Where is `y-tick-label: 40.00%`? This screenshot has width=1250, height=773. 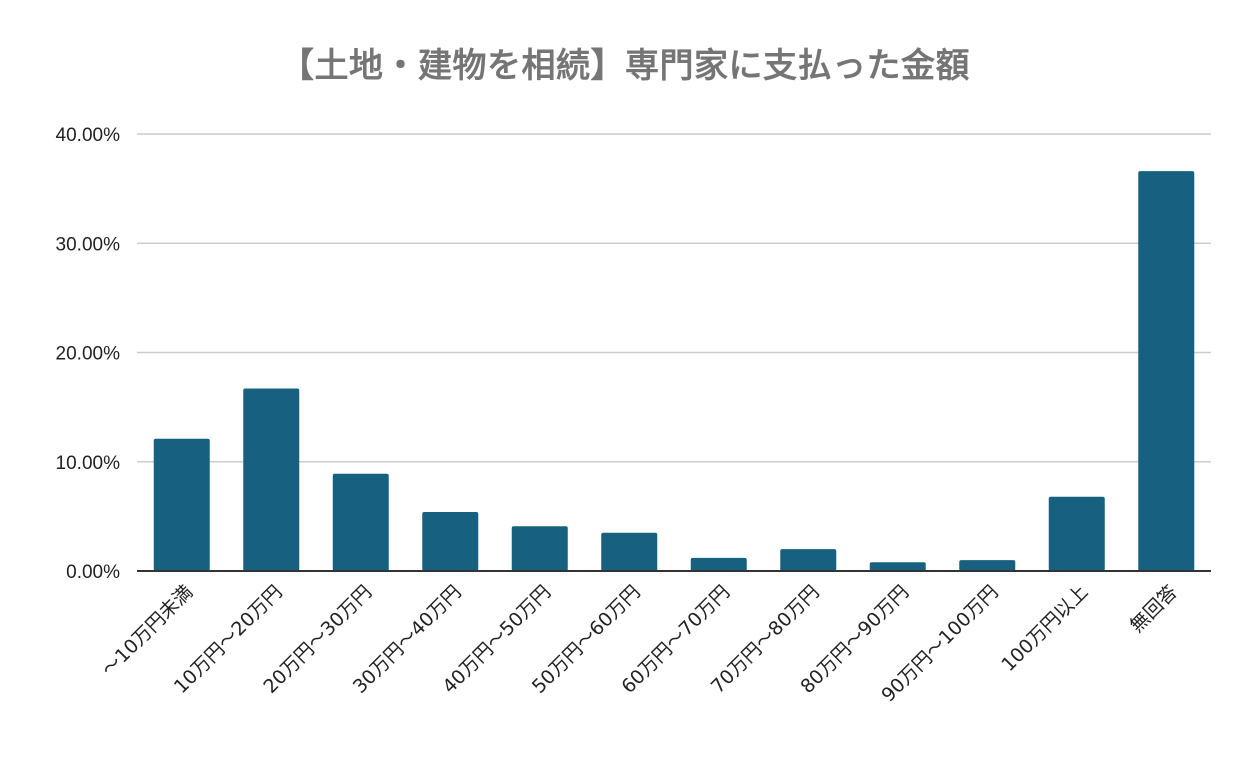 y-tick-label: 40.00% is located at coordinates (88, 135).